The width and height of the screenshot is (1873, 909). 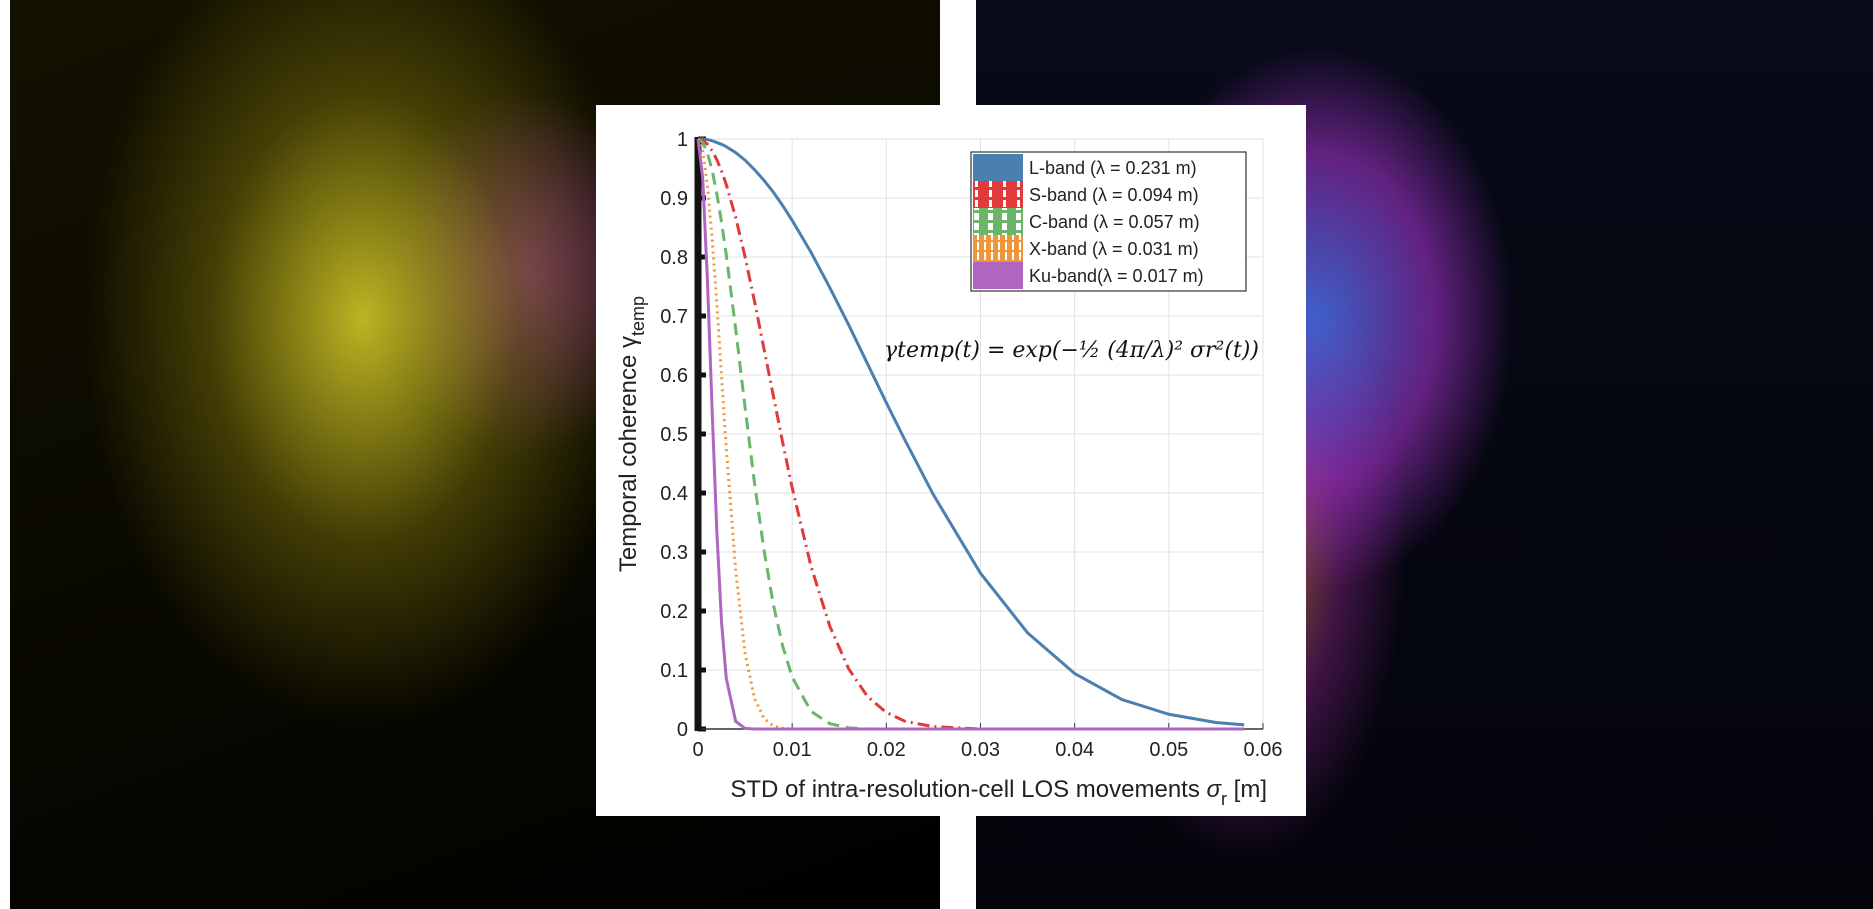 I want to click on y-axis-label: Temporal coherence γtemp, so click(x=631, y=434).